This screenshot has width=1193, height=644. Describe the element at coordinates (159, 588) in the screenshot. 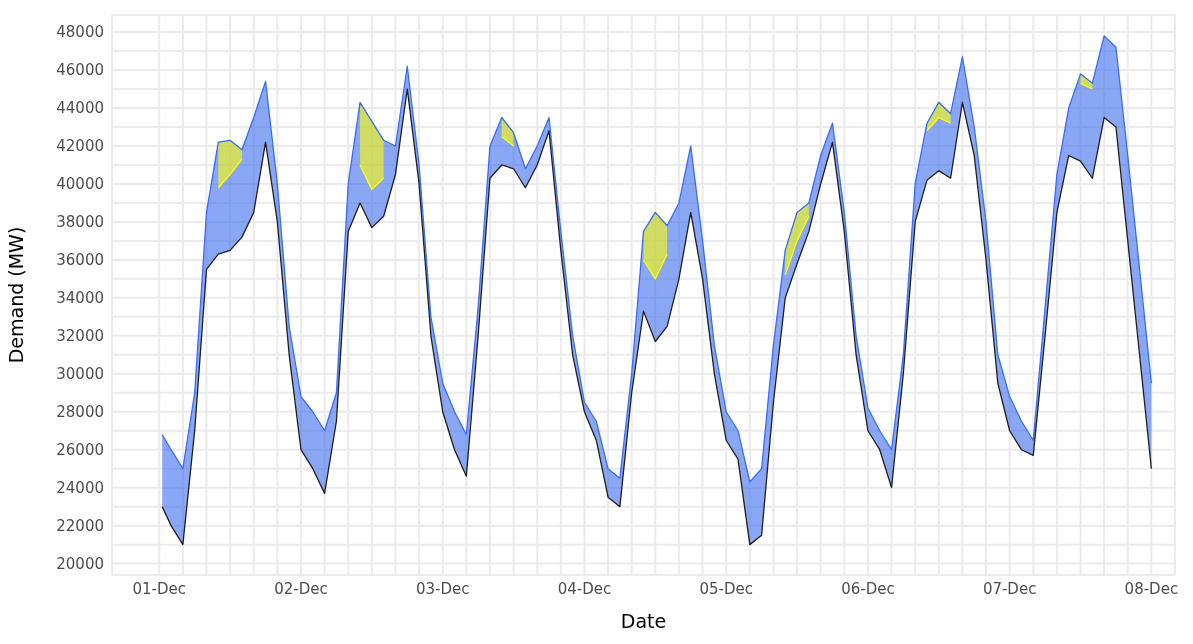

I see `x-tick-label: 01-Dec` at that location.